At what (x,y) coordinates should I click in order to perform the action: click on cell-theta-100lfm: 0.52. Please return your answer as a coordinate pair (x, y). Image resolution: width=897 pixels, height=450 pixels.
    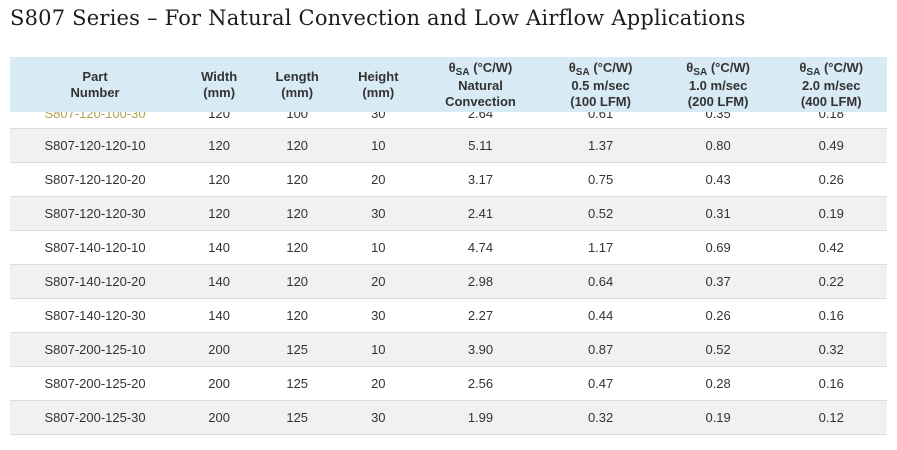
    Looking at the image, I should click on (600, 213).